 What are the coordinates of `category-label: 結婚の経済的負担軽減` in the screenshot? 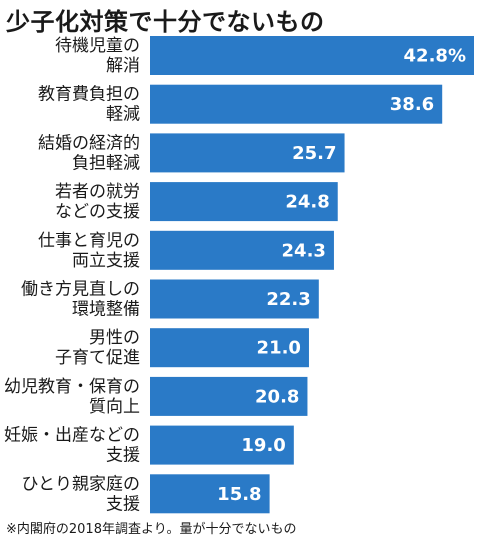 It's located at (89, 153).